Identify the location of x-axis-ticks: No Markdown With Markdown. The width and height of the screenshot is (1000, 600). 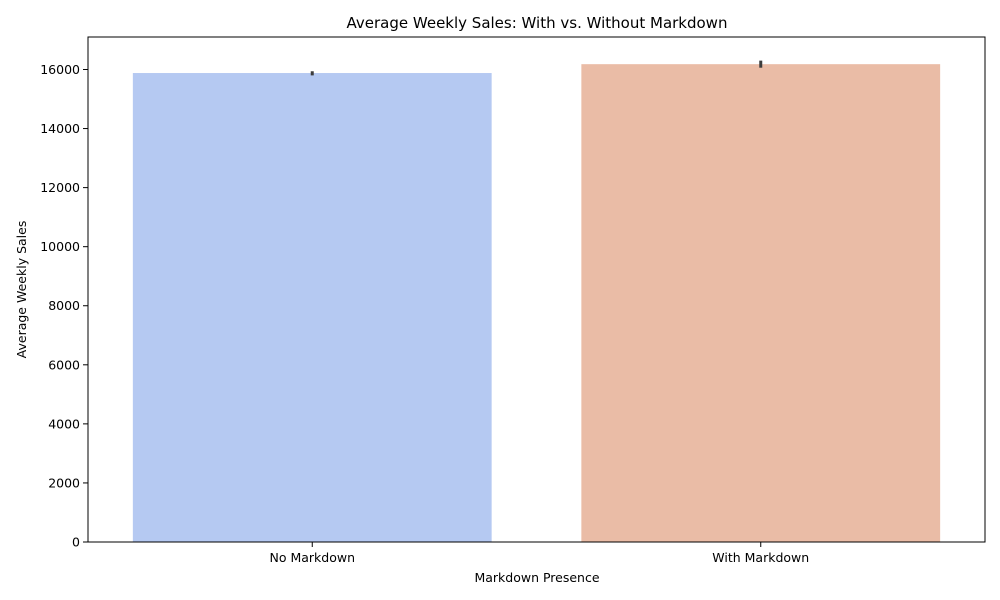
(539, 553).